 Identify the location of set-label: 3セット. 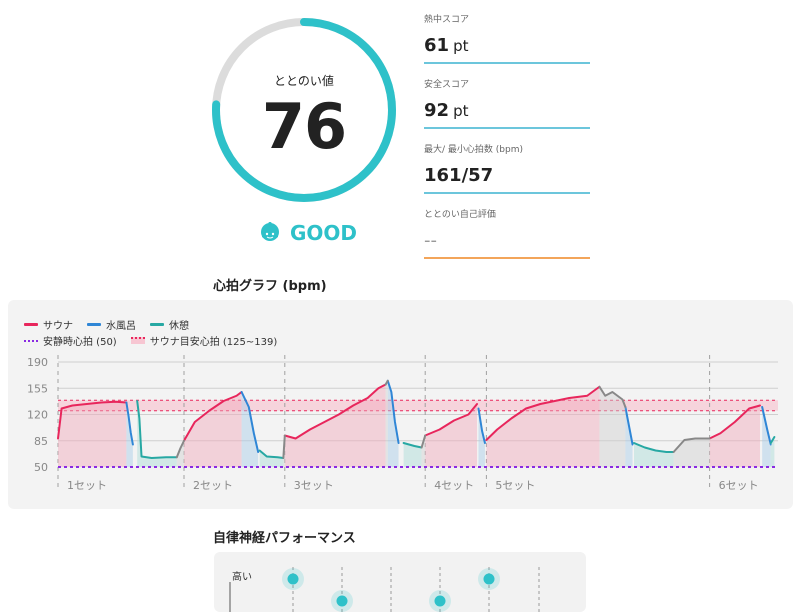
(314, 485).